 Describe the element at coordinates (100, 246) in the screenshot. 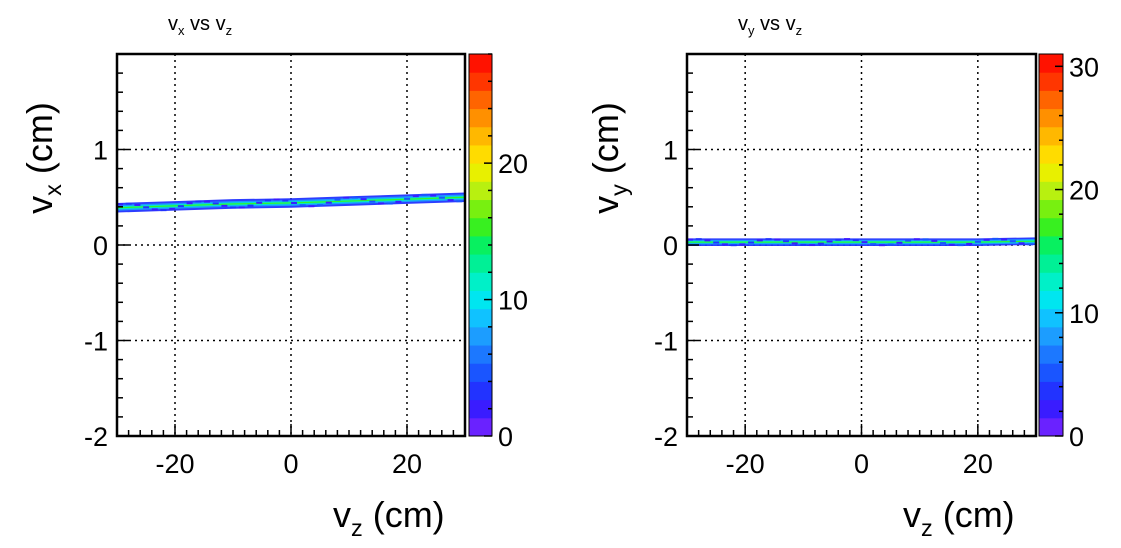

I see `y-tick-label: 0` at that location.